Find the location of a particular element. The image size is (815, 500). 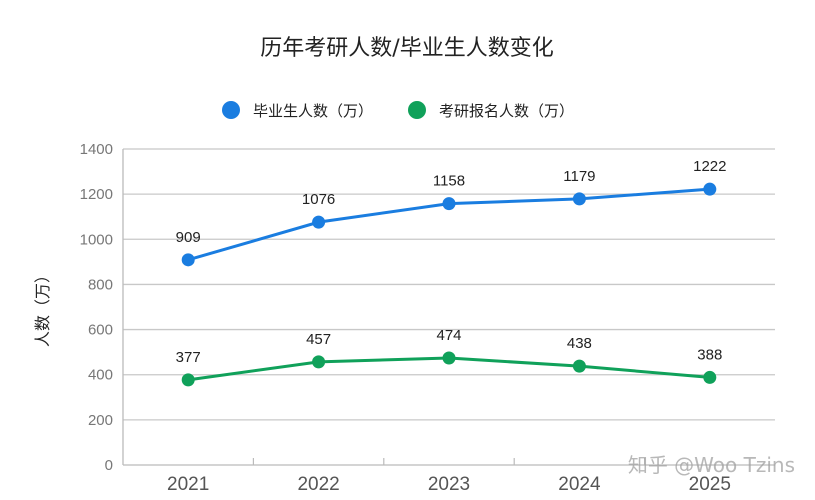

legend-item: 考研报名人数（万） is located at coordinates (491, 110).